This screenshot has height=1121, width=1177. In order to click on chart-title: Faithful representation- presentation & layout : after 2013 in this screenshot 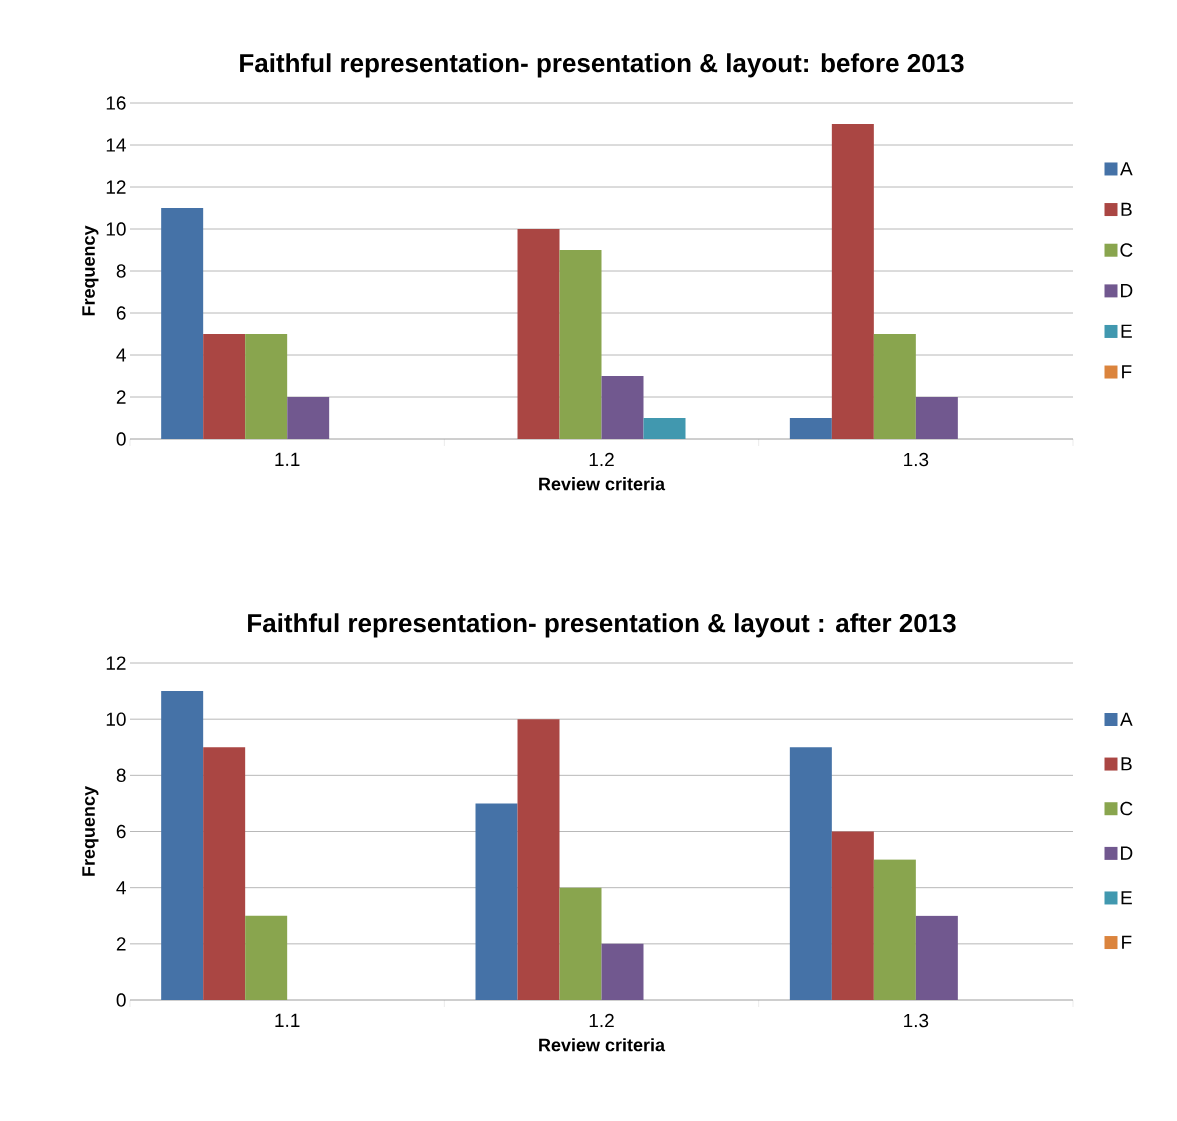, I will do `click(602, 625)`.